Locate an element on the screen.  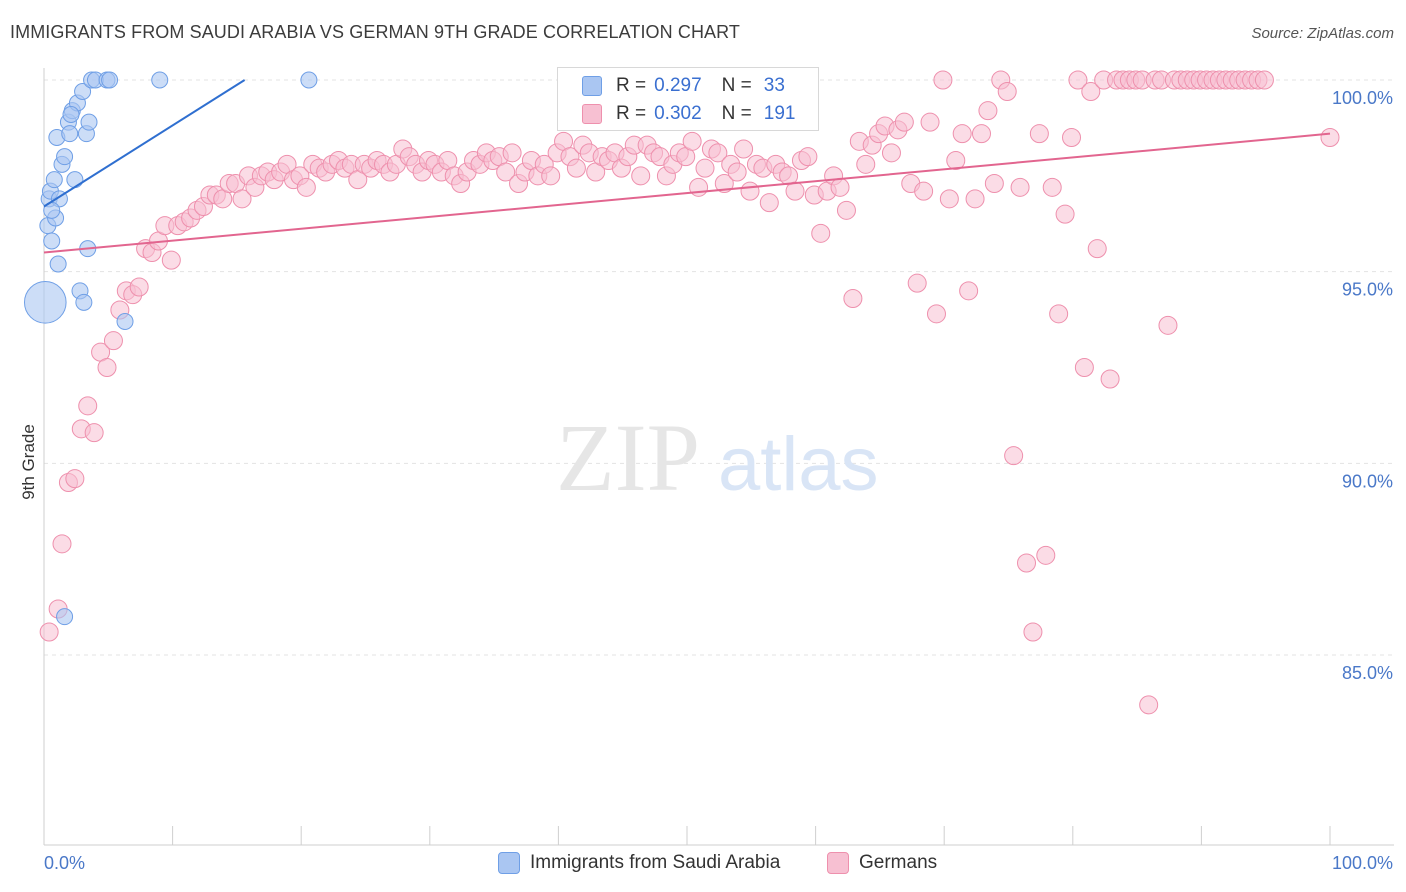
watermark-atlas: atlas is located at coordinates (798, 464).